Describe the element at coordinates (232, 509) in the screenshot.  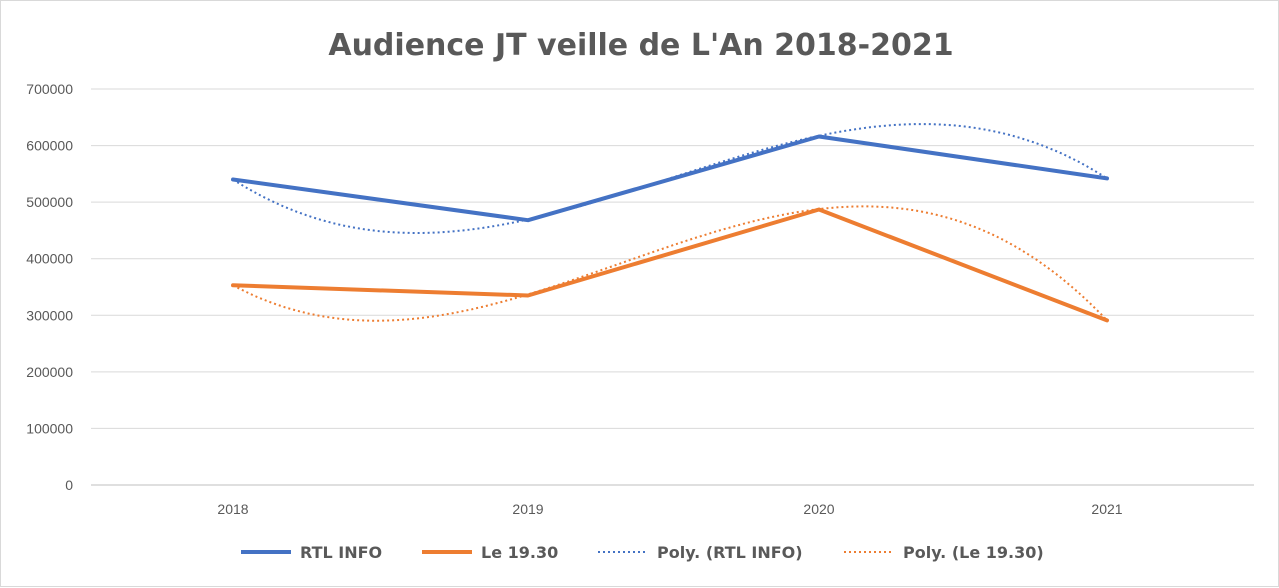
I see `x-tick-label-2018: 2018` at that location.